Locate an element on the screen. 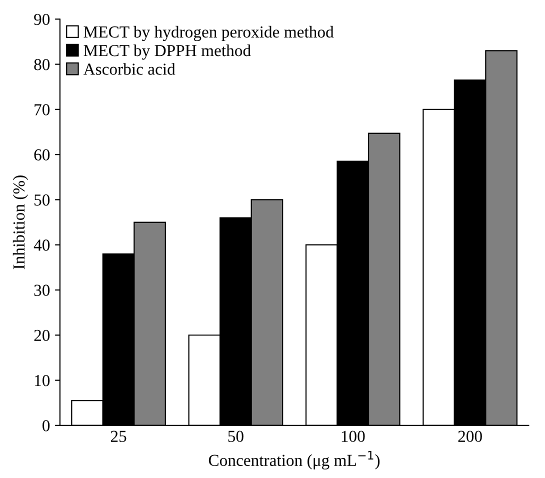 The height and width of the screenshot is (478, 545). x-tick-label: 200 is located at coordinates (470, 436).